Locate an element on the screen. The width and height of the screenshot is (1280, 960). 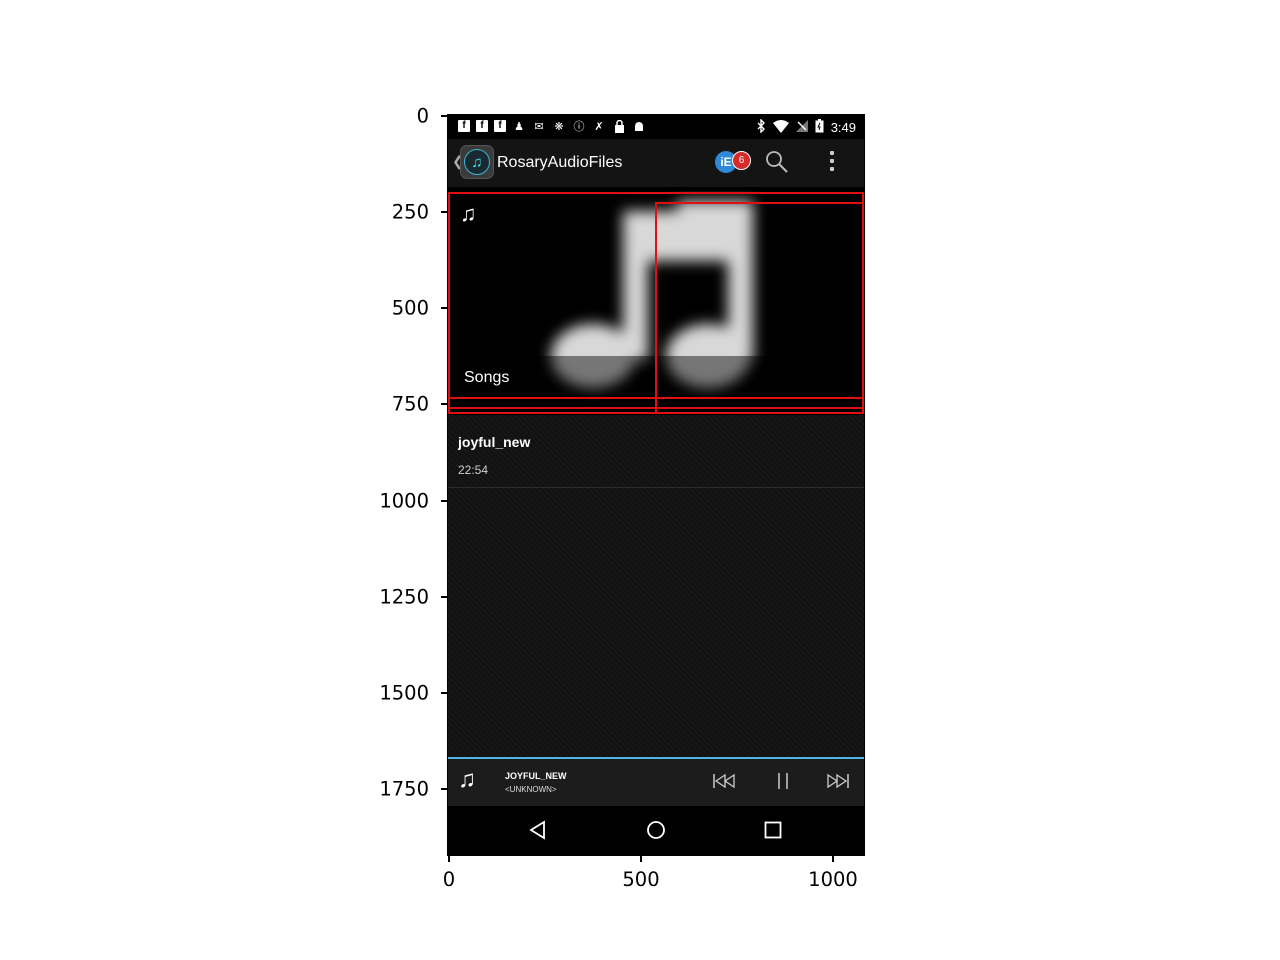
song-list is located at coordinates (656, 586).